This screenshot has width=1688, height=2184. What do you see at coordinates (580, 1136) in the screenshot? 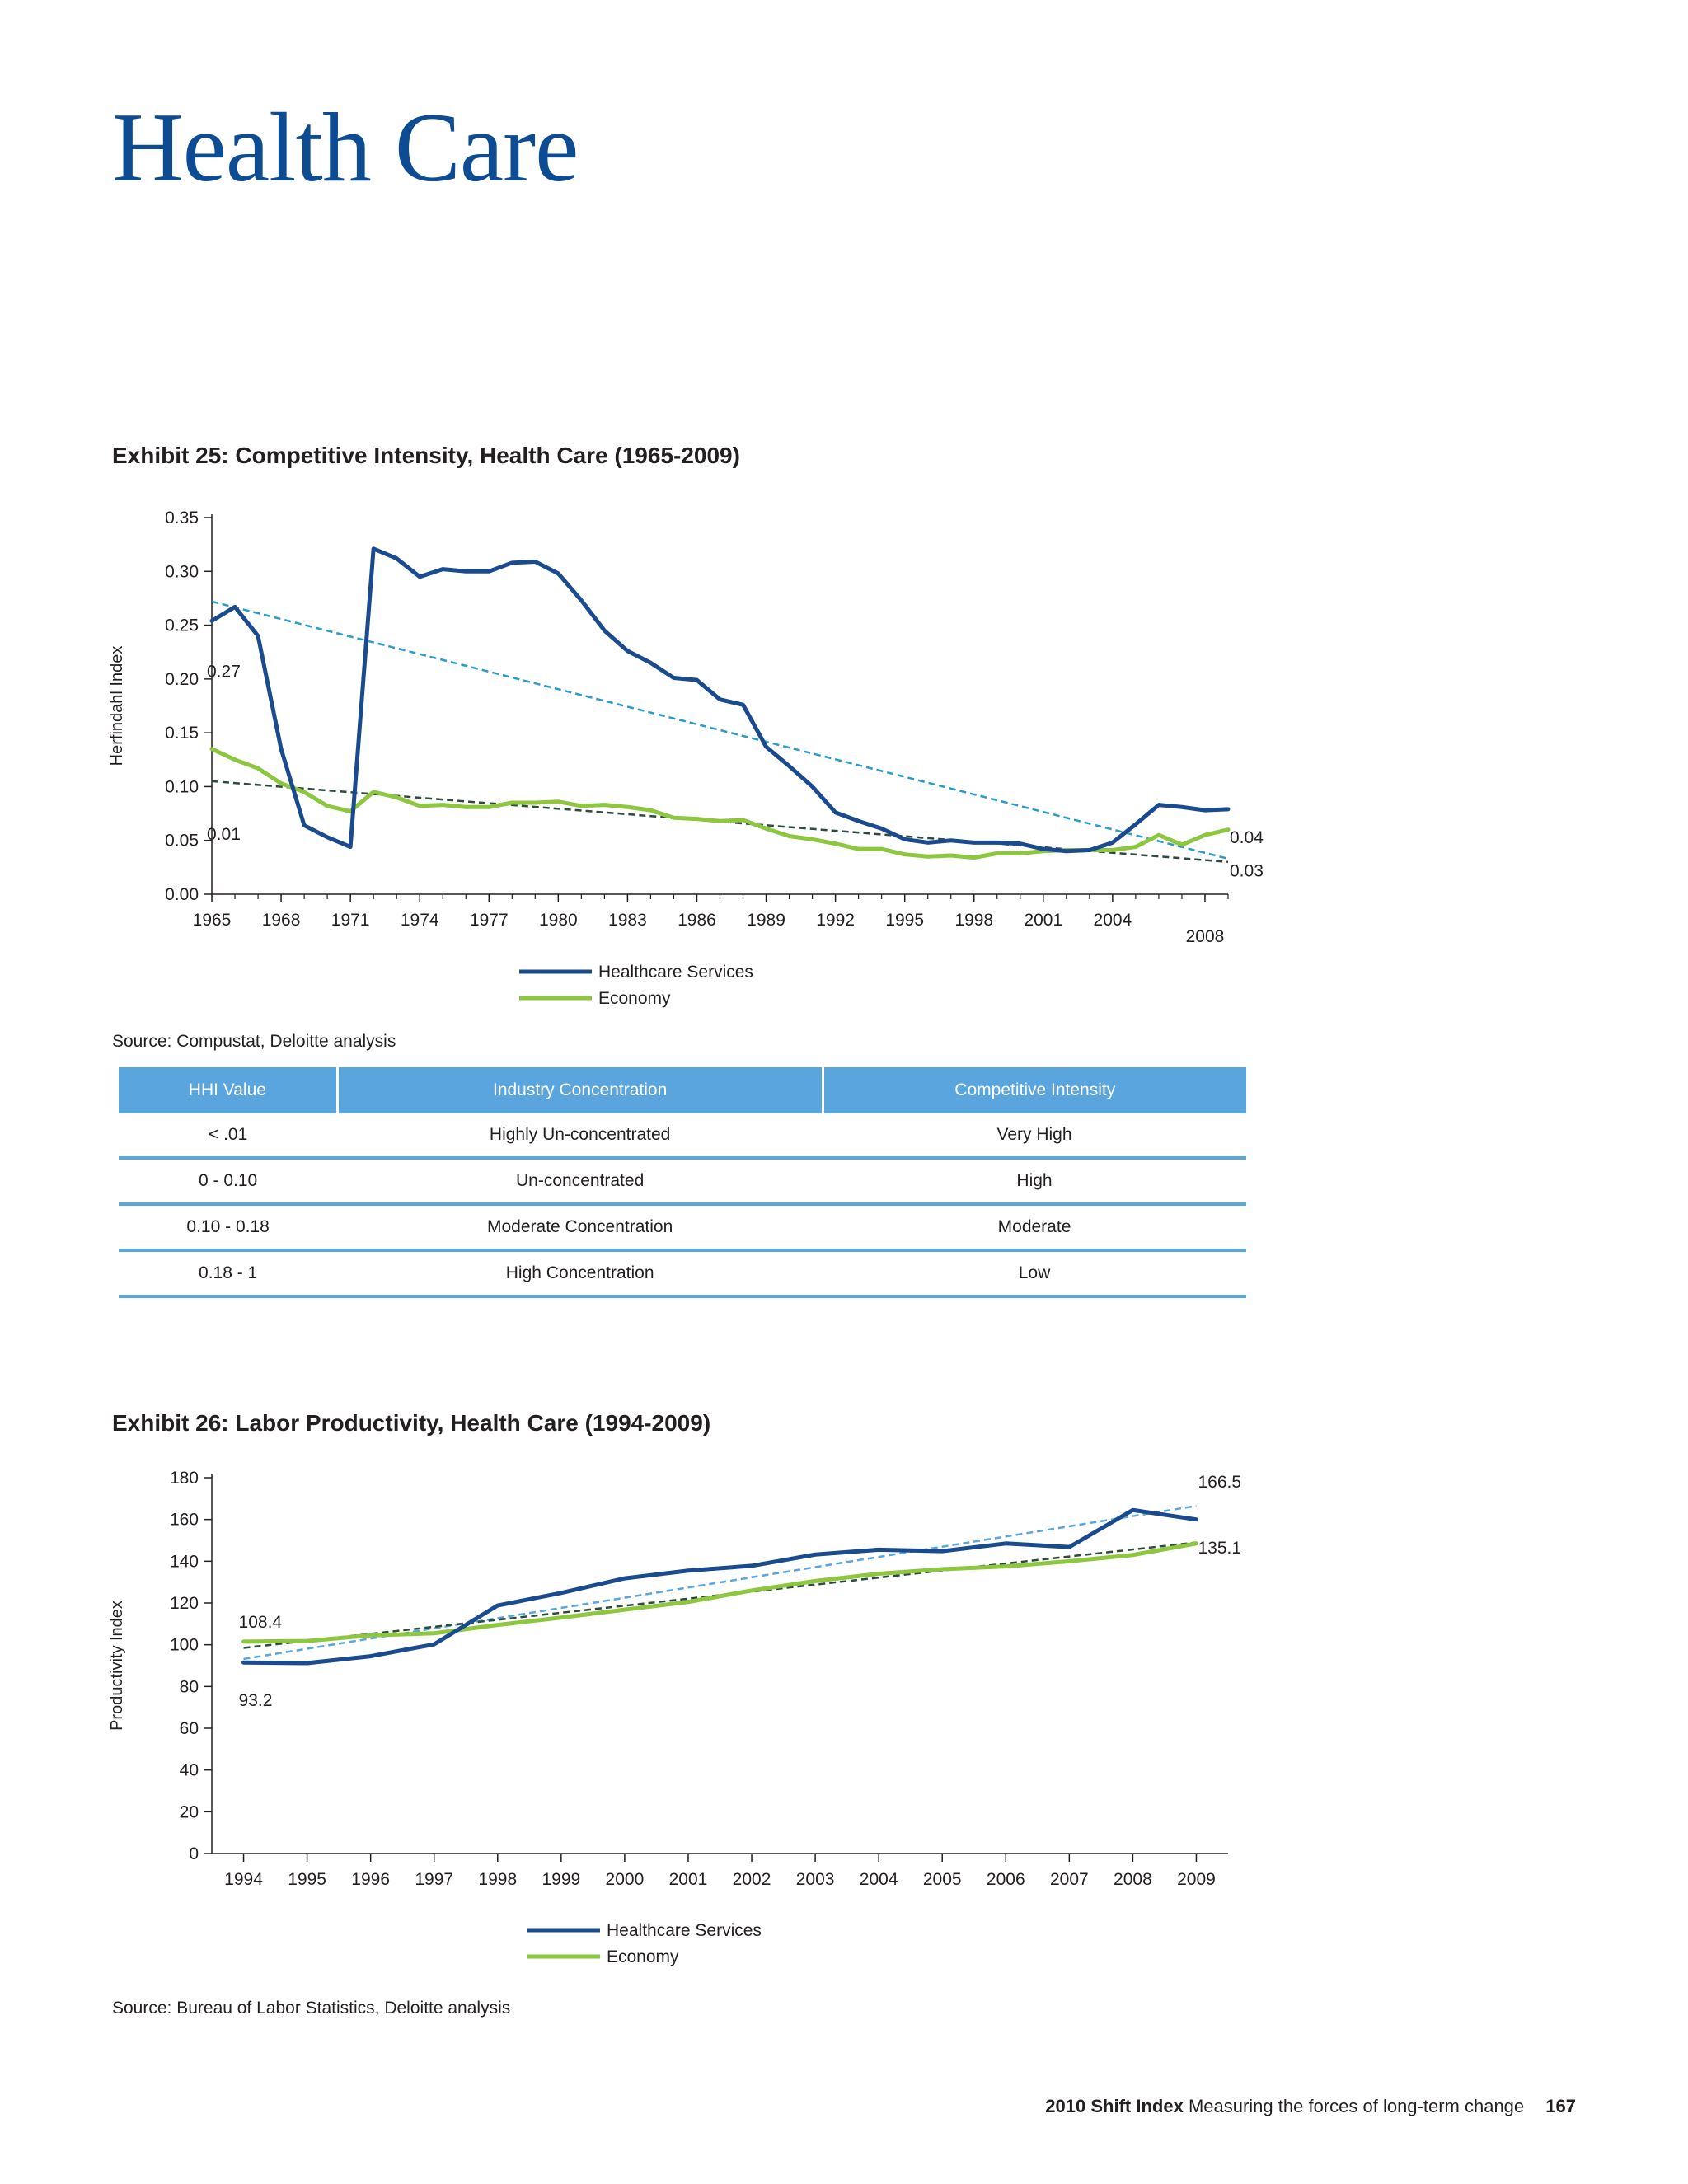
I see `concentration-cell: Highly Un-concentrated` at bounding box center [580, 1136].